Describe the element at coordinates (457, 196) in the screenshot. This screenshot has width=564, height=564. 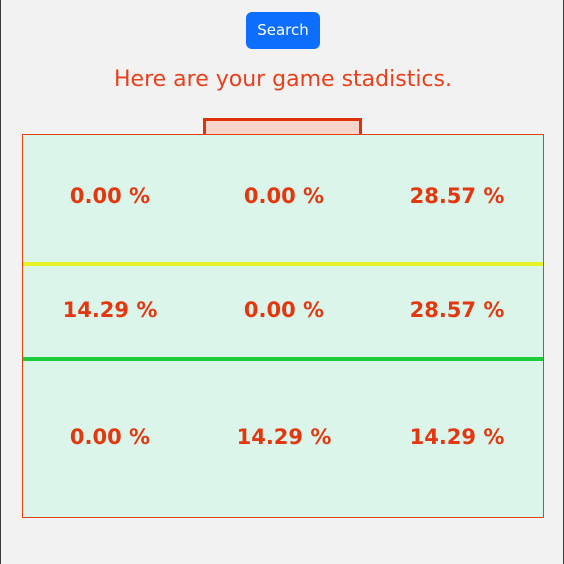
I see `zone-stat-top-right: 28.57 %` at that location.